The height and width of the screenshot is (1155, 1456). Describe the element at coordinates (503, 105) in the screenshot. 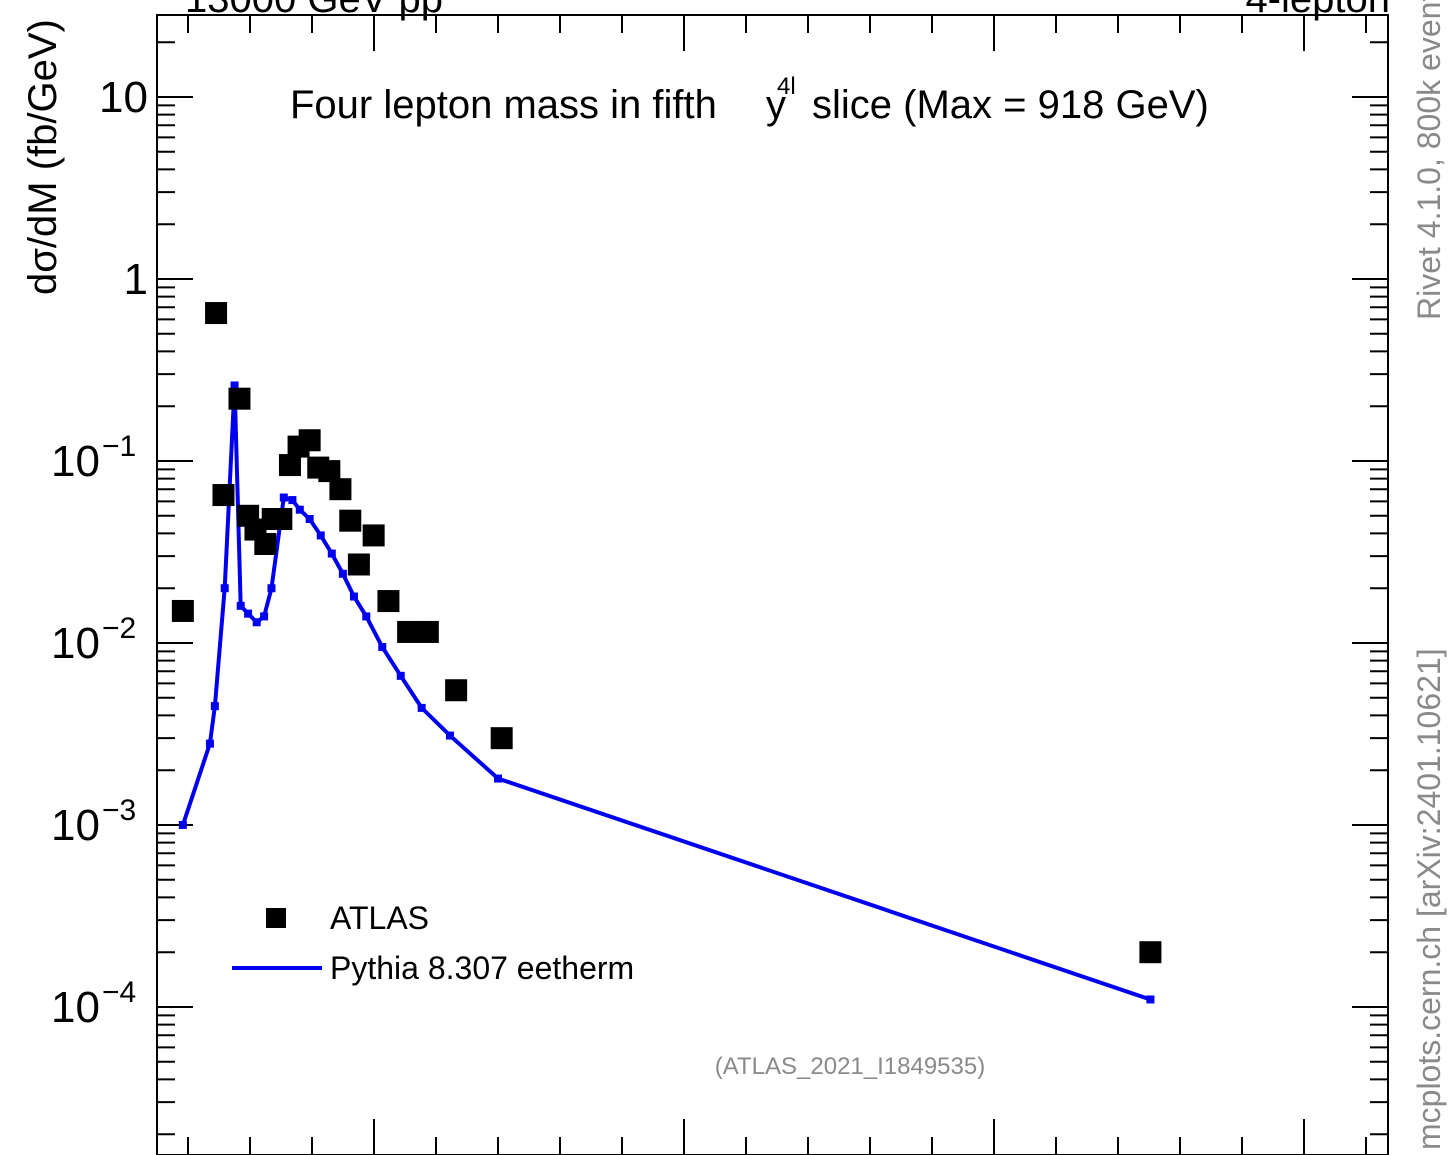

I see `title-main: Four lepton mass in fifth` at that location.